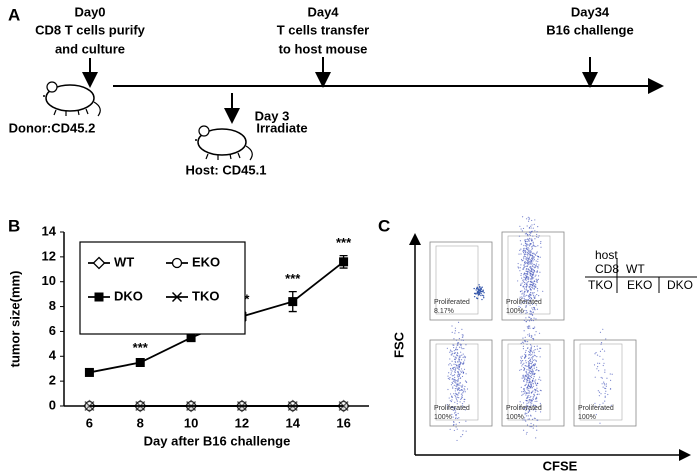  Describe the element at coordinates (461, 281) in the screenshot. I see `flow-plot` at that location.